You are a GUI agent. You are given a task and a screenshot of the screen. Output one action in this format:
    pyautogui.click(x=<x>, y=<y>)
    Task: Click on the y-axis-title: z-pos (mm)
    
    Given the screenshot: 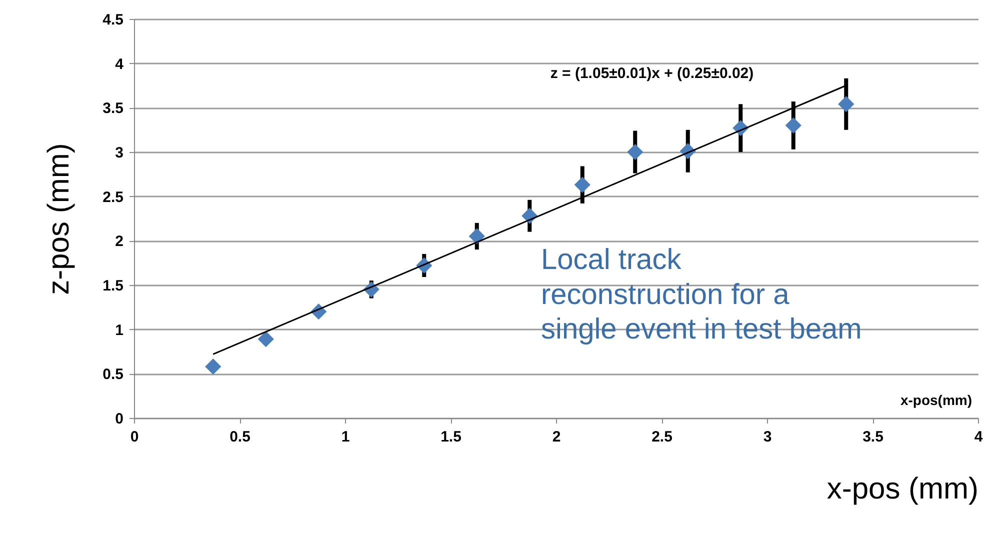 What is the action you would take?
    pyautogui.click(x=59, y=219)
    